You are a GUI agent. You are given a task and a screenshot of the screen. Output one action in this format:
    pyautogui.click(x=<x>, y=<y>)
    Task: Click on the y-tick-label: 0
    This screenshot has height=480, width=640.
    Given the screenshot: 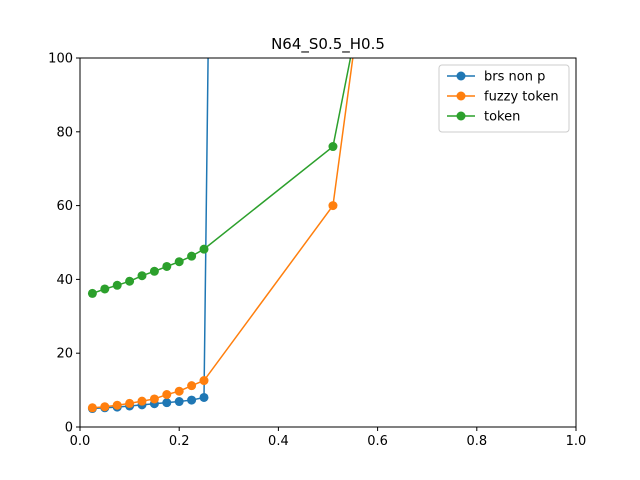 What is the action you would take?
    pyautogui.click(x=69, y=428)
    